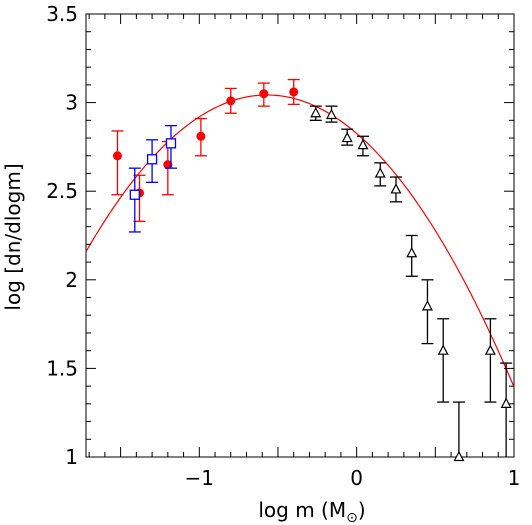  What do you see at coordinates (71, 280) in the screenshot?
I see `y-tick-label: 2` at bounding box center [71, 280].